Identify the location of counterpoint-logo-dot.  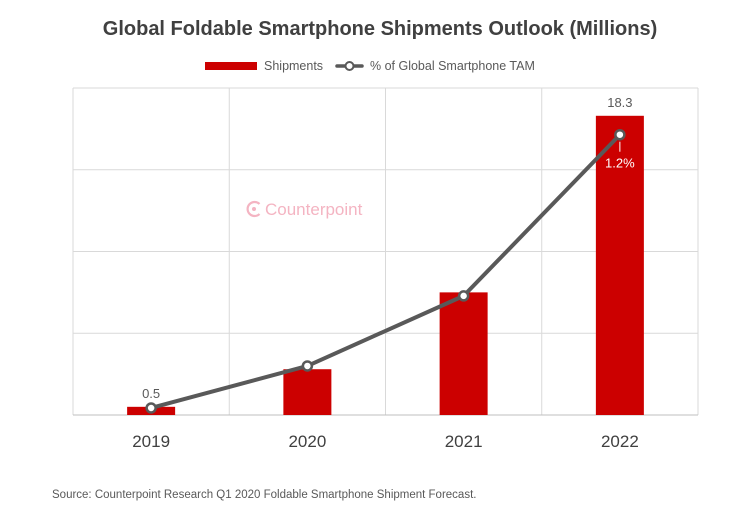
(254, 209).